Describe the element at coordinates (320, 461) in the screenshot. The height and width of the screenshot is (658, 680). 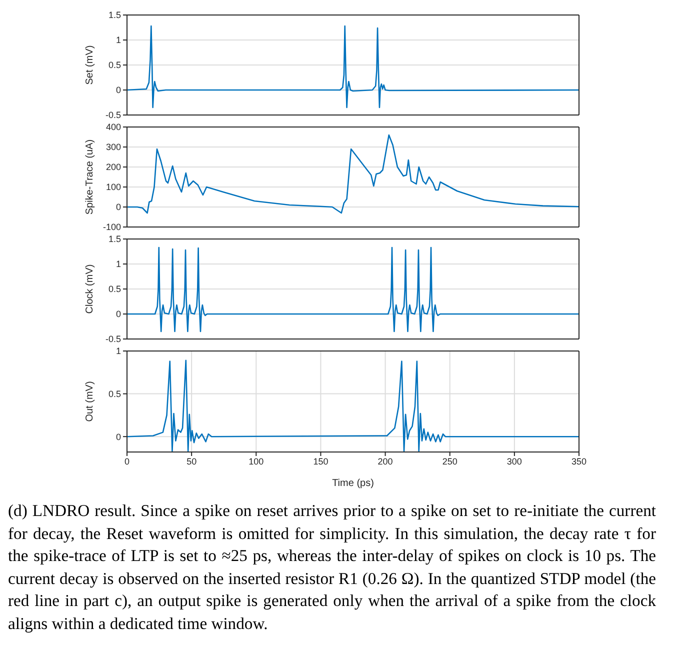
I see `x-tick-label: 150` at that location.